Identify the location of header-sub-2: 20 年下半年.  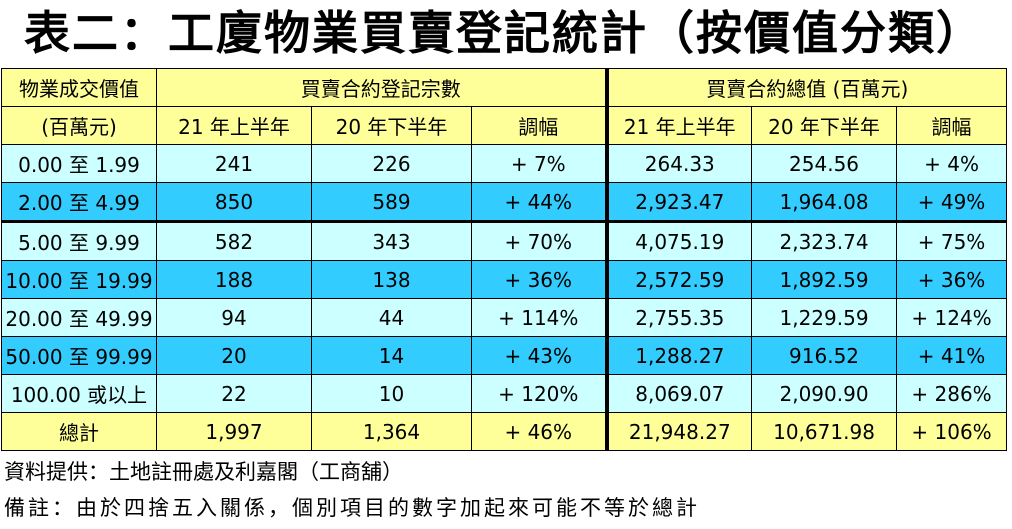
(391, 125).